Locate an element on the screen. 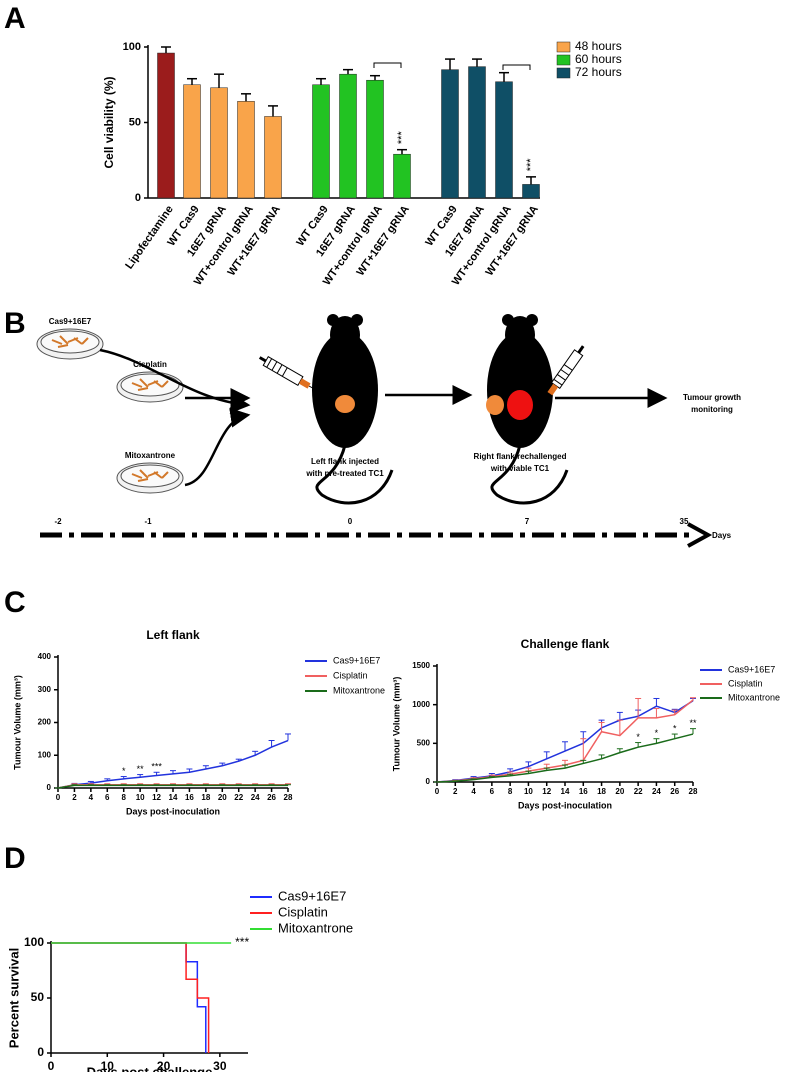 Image resolution: width=799 pixels, height=1072 pixels. timeline-label: 7 is located at coordinates (527, 521).